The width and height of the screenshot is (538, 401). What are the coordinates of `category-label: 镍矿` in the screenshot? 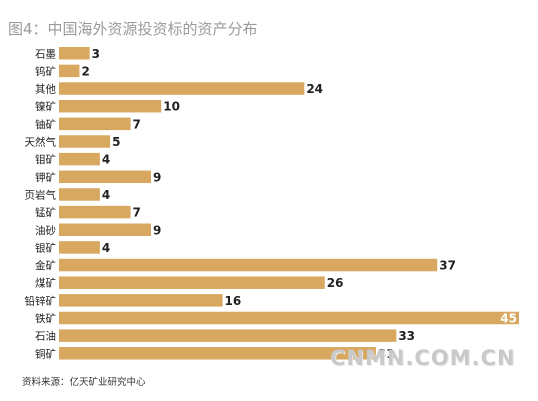 It's located at (45, 106).